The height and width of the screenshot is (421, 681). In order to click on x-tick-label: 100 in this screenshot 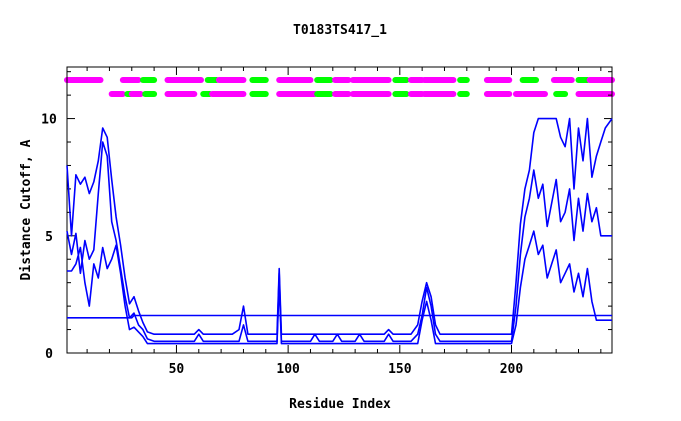, I will do `click(288, 369)`.